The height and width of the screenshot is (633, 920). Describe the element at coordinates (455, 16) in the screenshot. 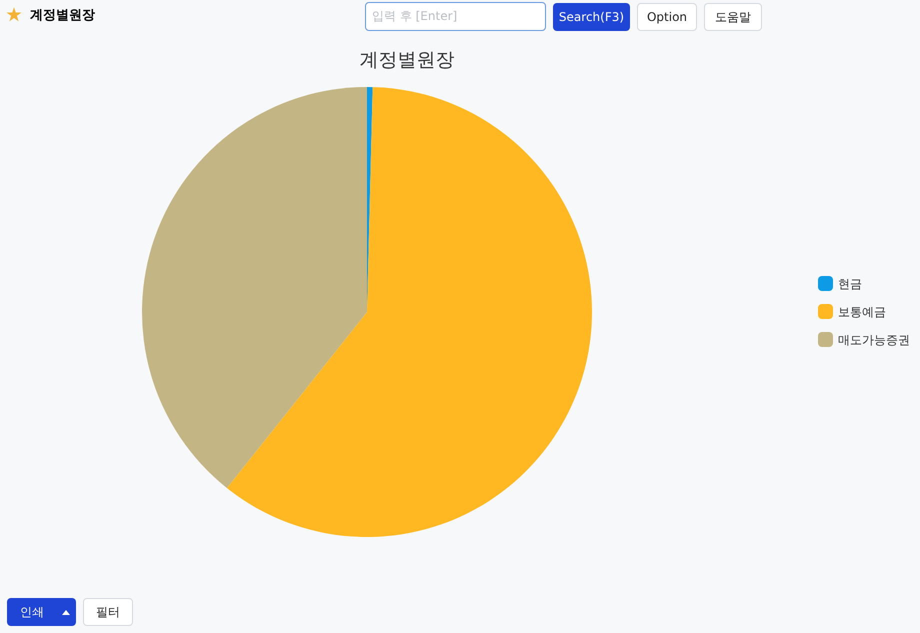

I see `text: 입력 후 [Enter]` at that location.